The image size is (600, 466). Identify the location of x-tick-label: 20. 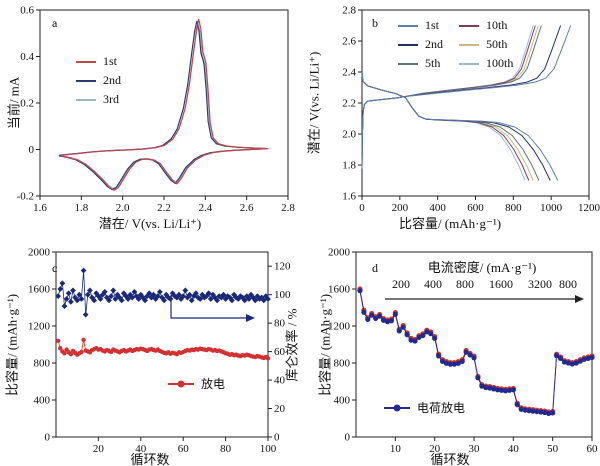
(99, 449).